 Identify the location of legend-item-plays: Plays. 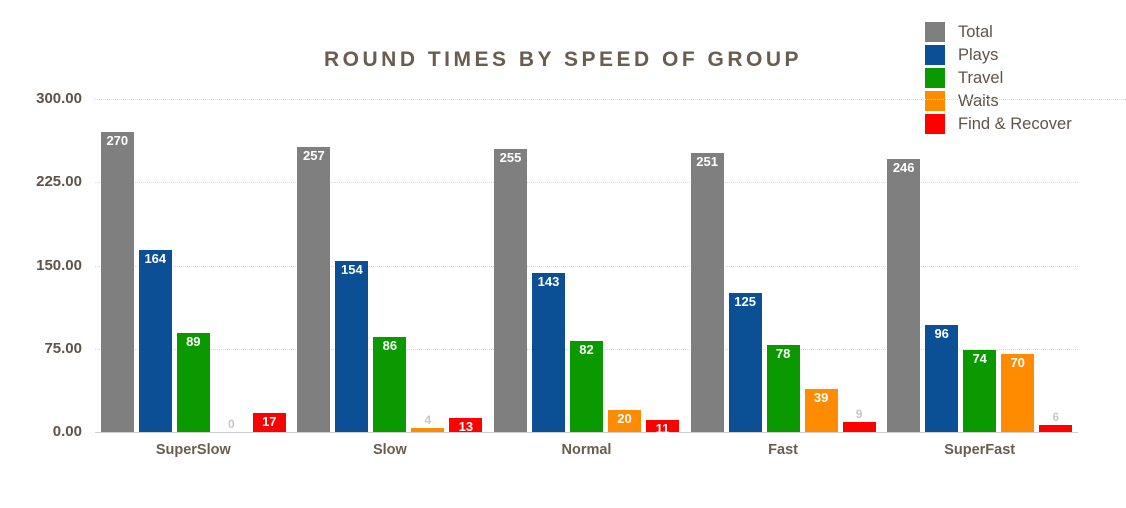
(998, 55).